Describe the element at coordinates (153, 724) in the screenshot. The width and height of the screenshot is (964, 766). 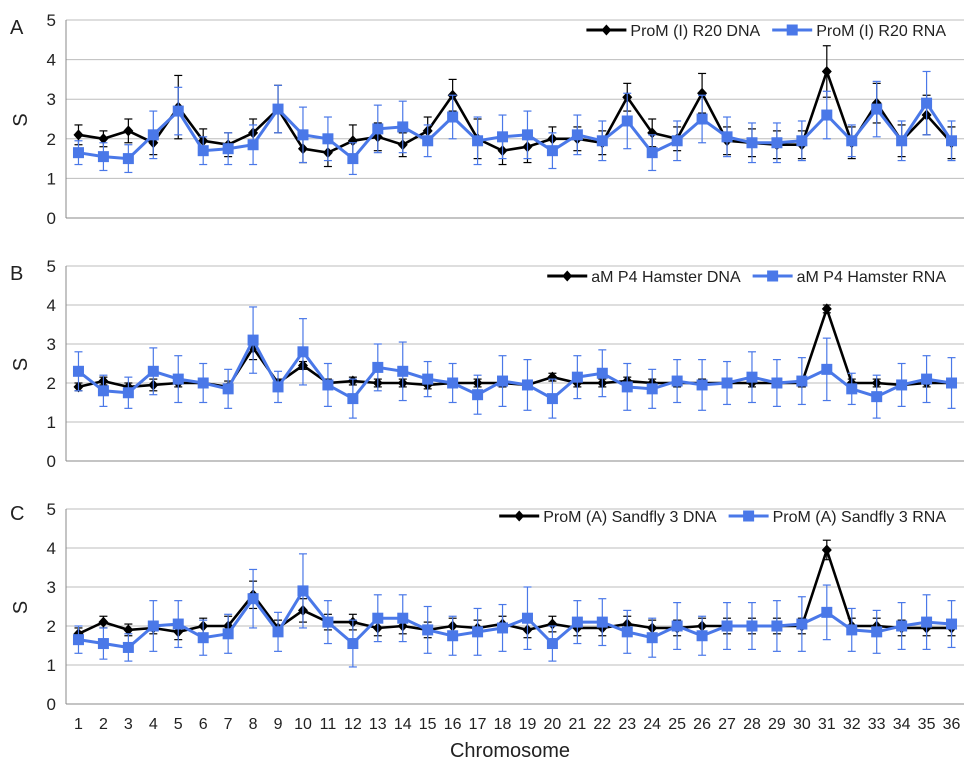
I see `x-tick-label: 4` at that location.